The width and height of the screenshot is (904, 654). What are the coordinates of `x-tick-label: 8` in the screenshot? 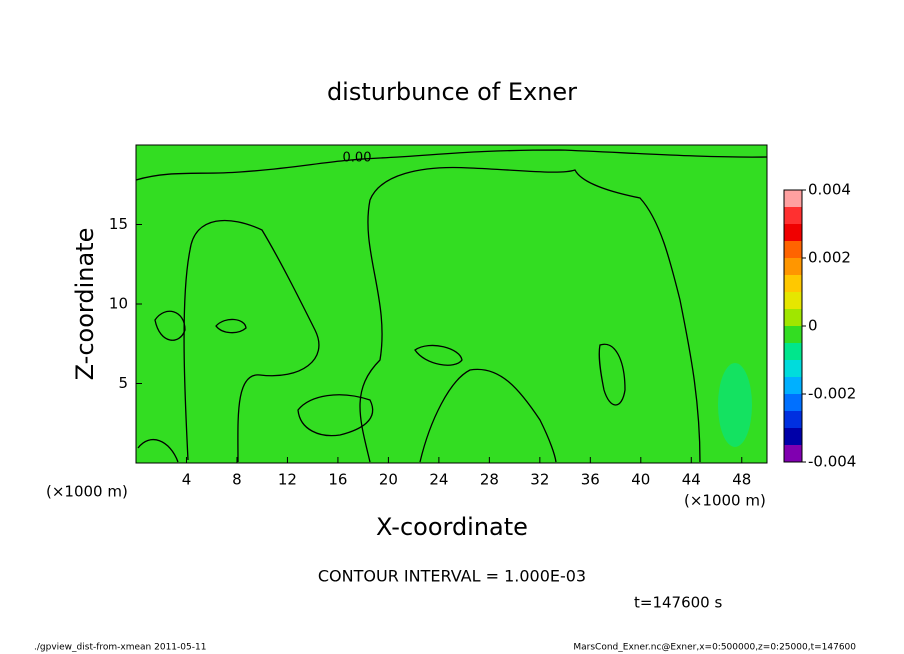 It's located at (237, 480).